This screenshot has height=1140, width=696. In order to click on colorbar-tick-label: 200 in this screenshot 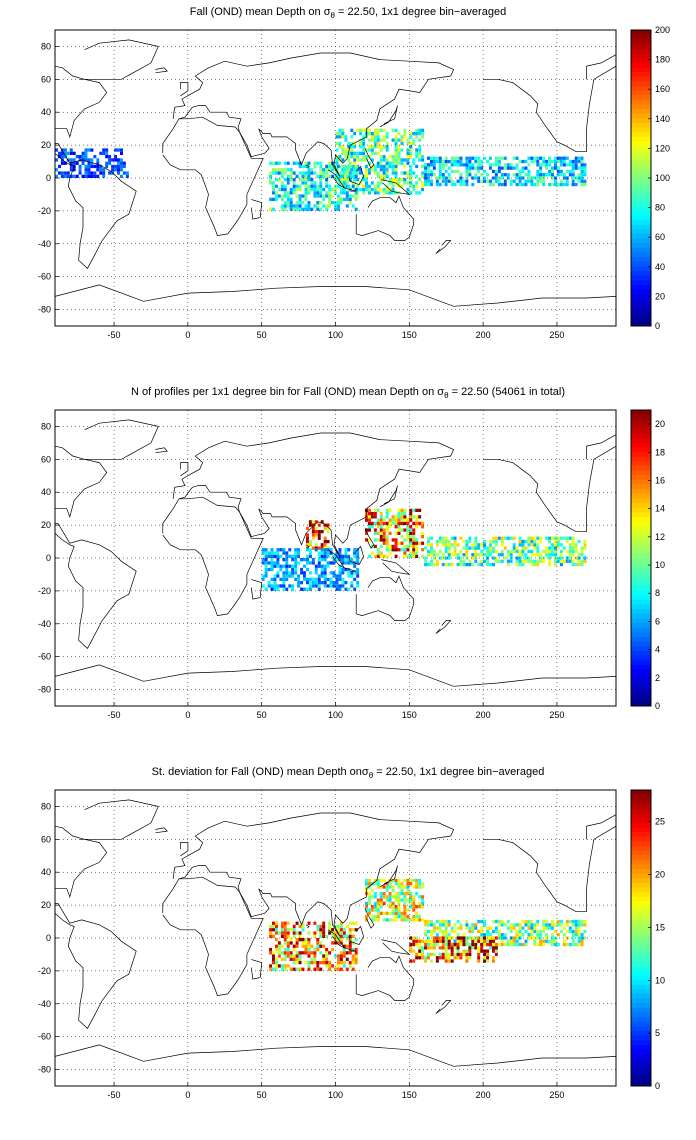, I will do `click(662, 30)`.